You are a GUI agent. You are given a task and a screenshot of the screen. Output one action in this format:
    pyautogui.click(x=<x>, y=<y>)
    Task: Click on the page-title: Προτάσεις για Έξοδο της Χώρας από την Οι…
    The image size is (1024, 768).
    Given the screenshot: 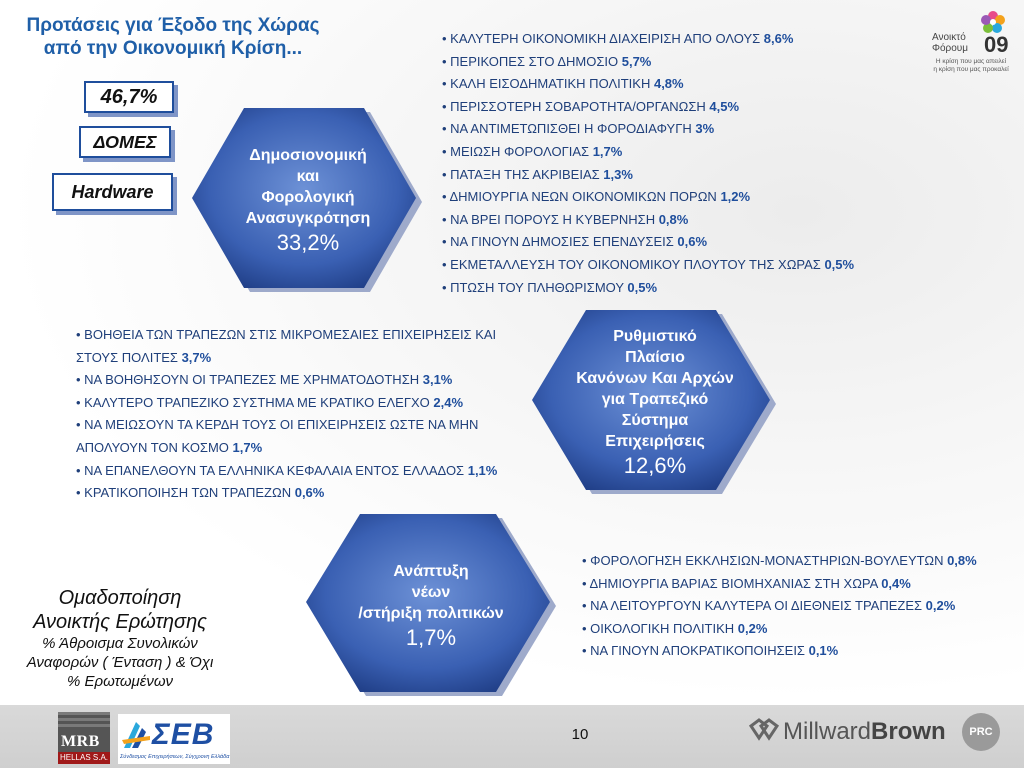 What is the action you would take?
    pyautogui.click(x=173, y=37)
    